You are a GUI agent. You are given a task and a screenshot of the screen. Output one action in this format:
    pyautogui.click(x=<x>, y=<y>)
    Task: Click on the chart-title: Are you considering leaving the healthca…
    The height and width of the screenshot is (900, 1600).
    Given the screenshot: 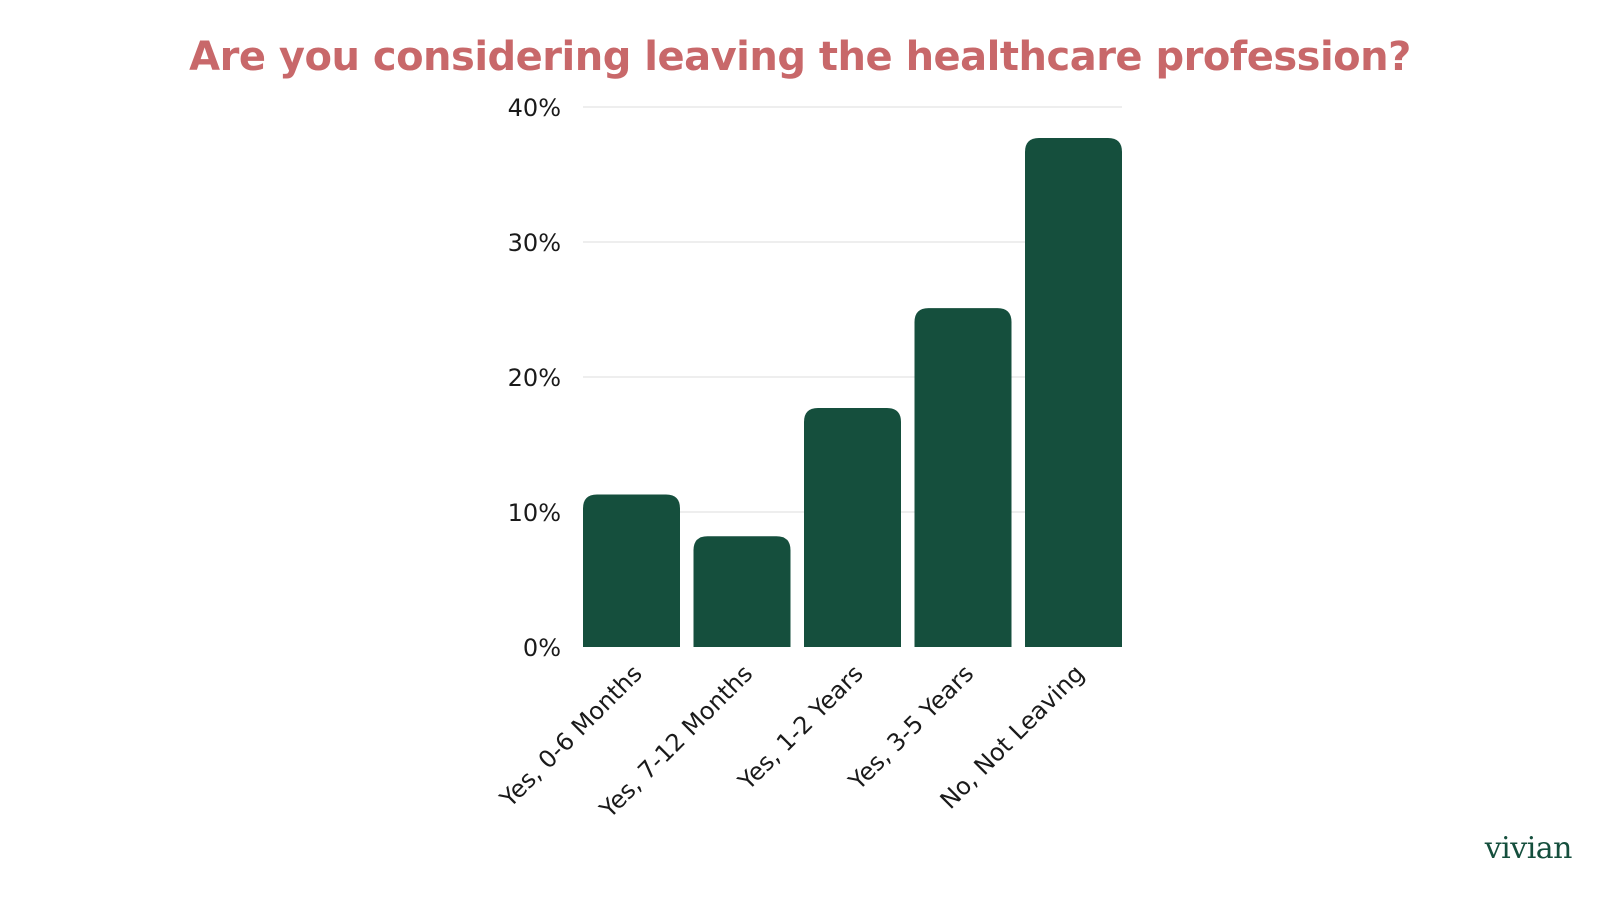 What is the action you would take?
    pyautogui.click(x=800, y=57)
    